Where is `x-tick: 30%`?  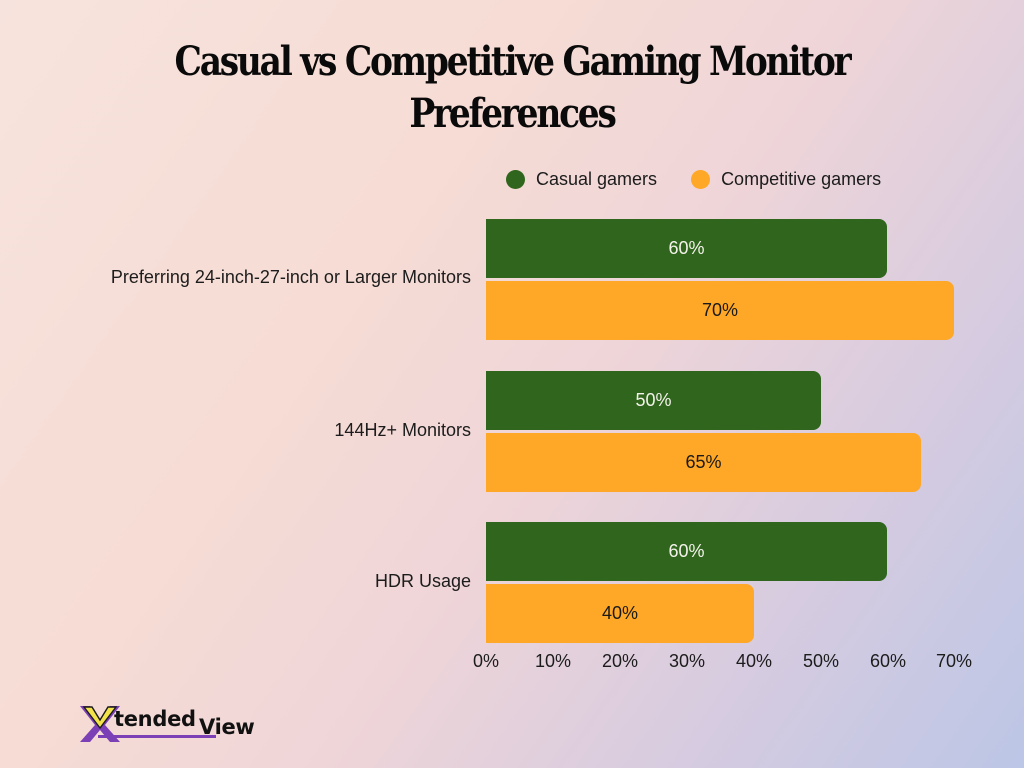
x-tick: 30% is located at coordinates (687, 661).